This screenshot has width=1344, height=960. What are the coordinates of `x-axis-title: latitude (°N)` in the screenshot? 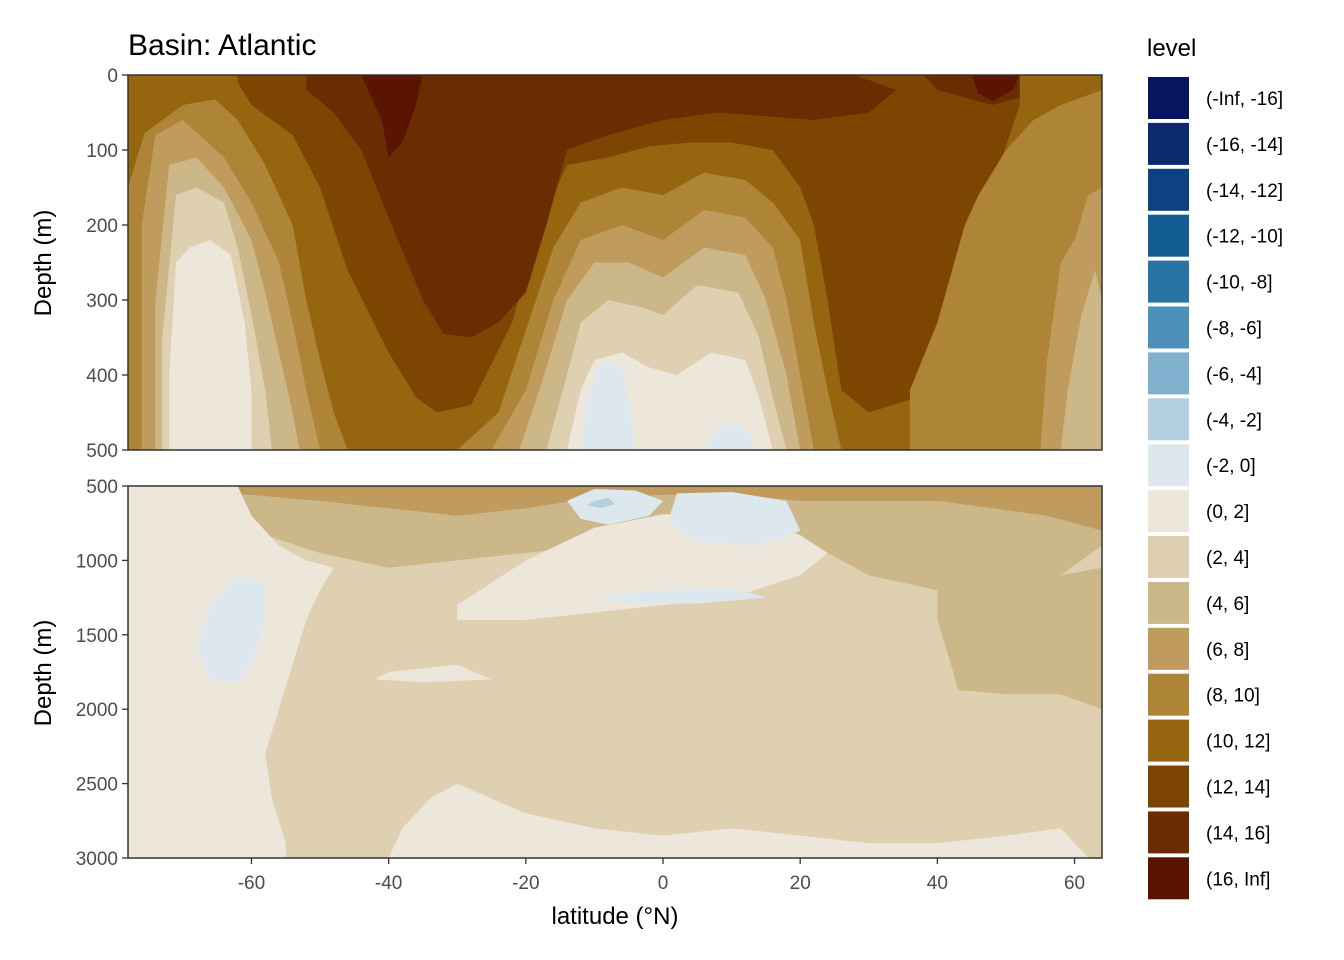 It's located at (615, 916).